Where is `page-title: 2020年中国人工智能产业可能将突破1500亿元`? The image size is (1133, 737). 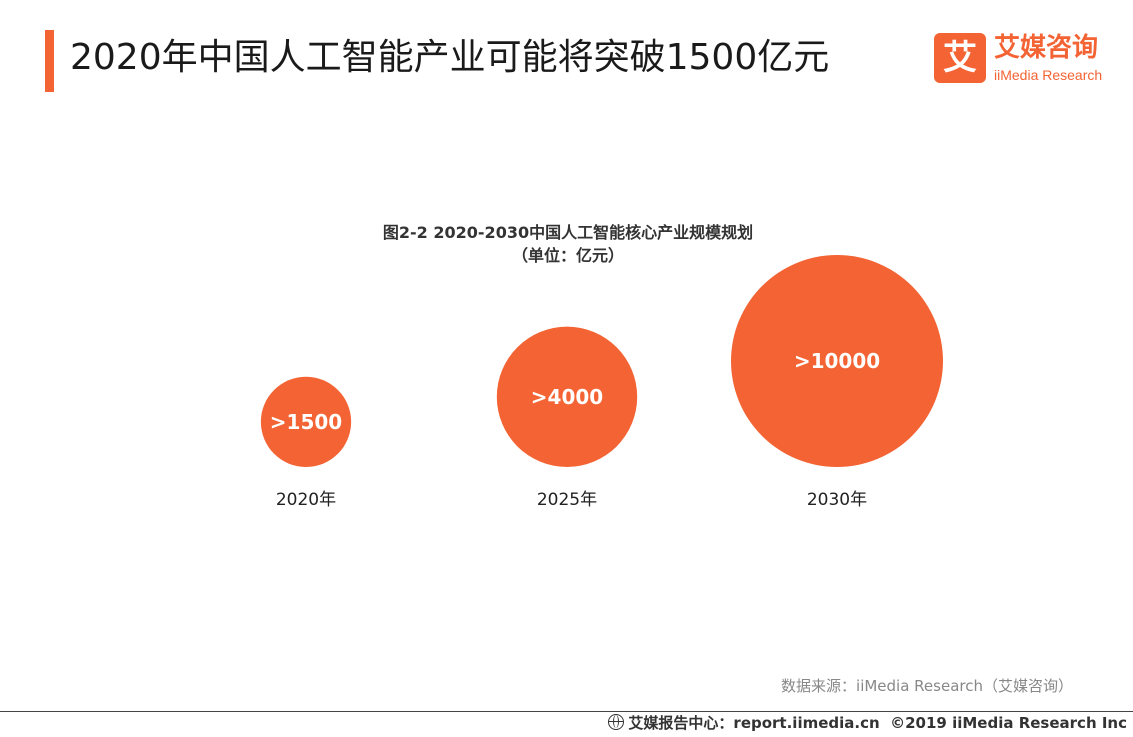
page-title: 2020年中国人工智能产业可能将突破1500亿元 is located at coordinates (450, 57).